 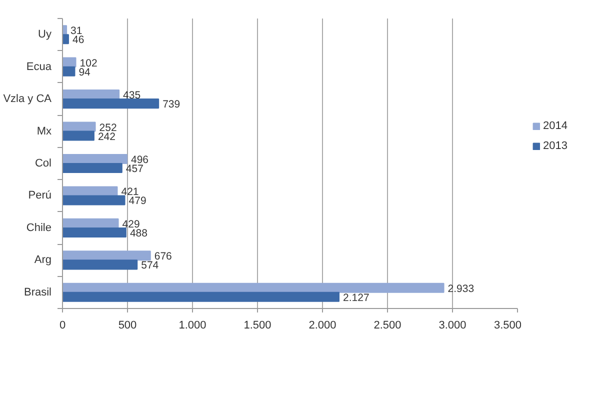 I want to click on x-tick-label: 500, so click(x=127, y=326).